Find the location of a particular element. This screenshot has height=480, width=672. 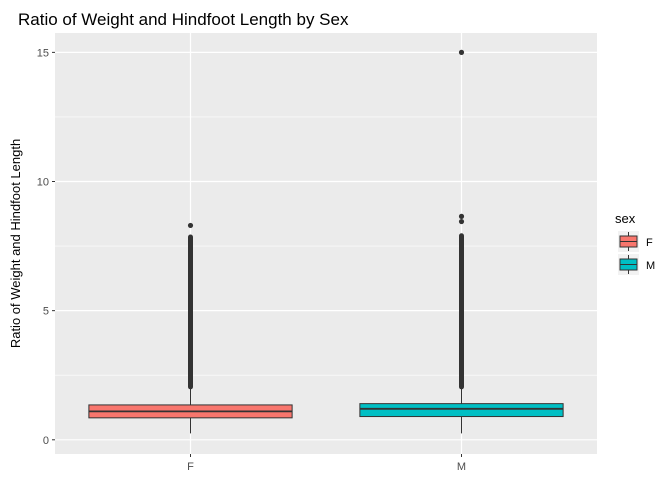

legend-key-F: F is located at coordinates (635, 241).